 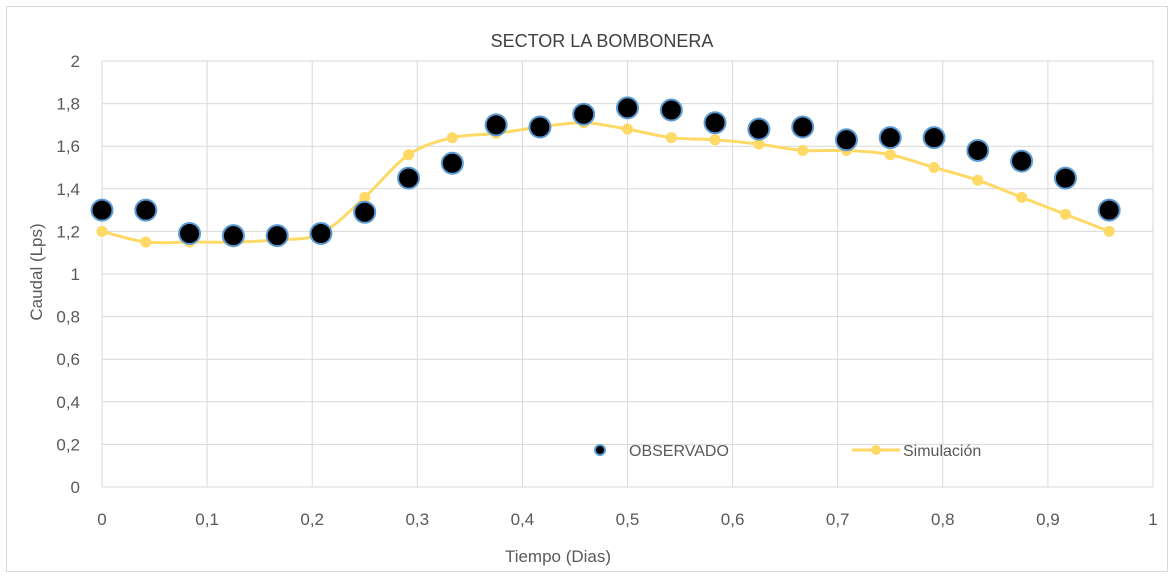 I want to click on y-tick-label: 1, so click(x=75, y=274).